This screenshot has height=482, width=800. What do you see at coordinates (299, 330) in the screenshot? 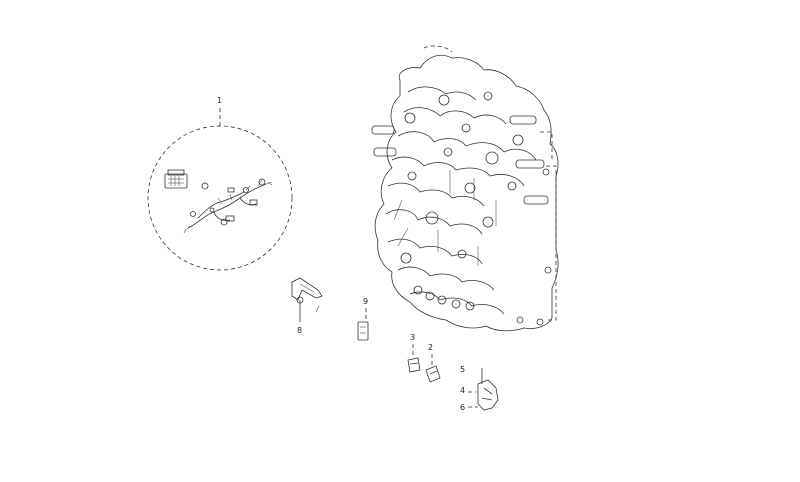
I see `callout-8: 8` at bounding box center [299, 330].